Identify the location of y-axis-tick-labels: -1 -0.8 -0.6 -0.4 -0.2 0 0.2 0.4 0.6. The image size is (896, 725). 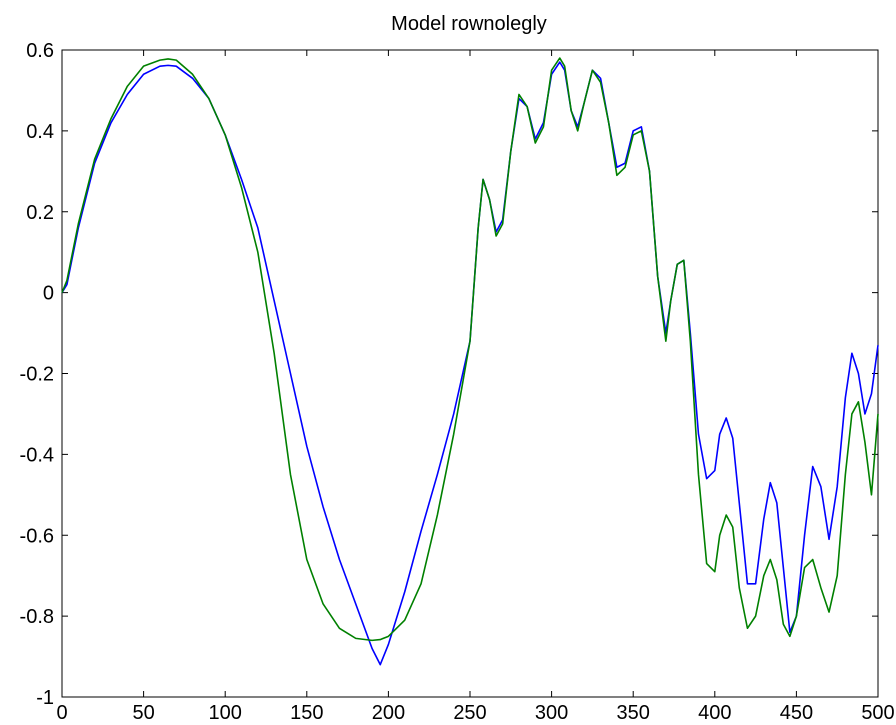
(37, 374).